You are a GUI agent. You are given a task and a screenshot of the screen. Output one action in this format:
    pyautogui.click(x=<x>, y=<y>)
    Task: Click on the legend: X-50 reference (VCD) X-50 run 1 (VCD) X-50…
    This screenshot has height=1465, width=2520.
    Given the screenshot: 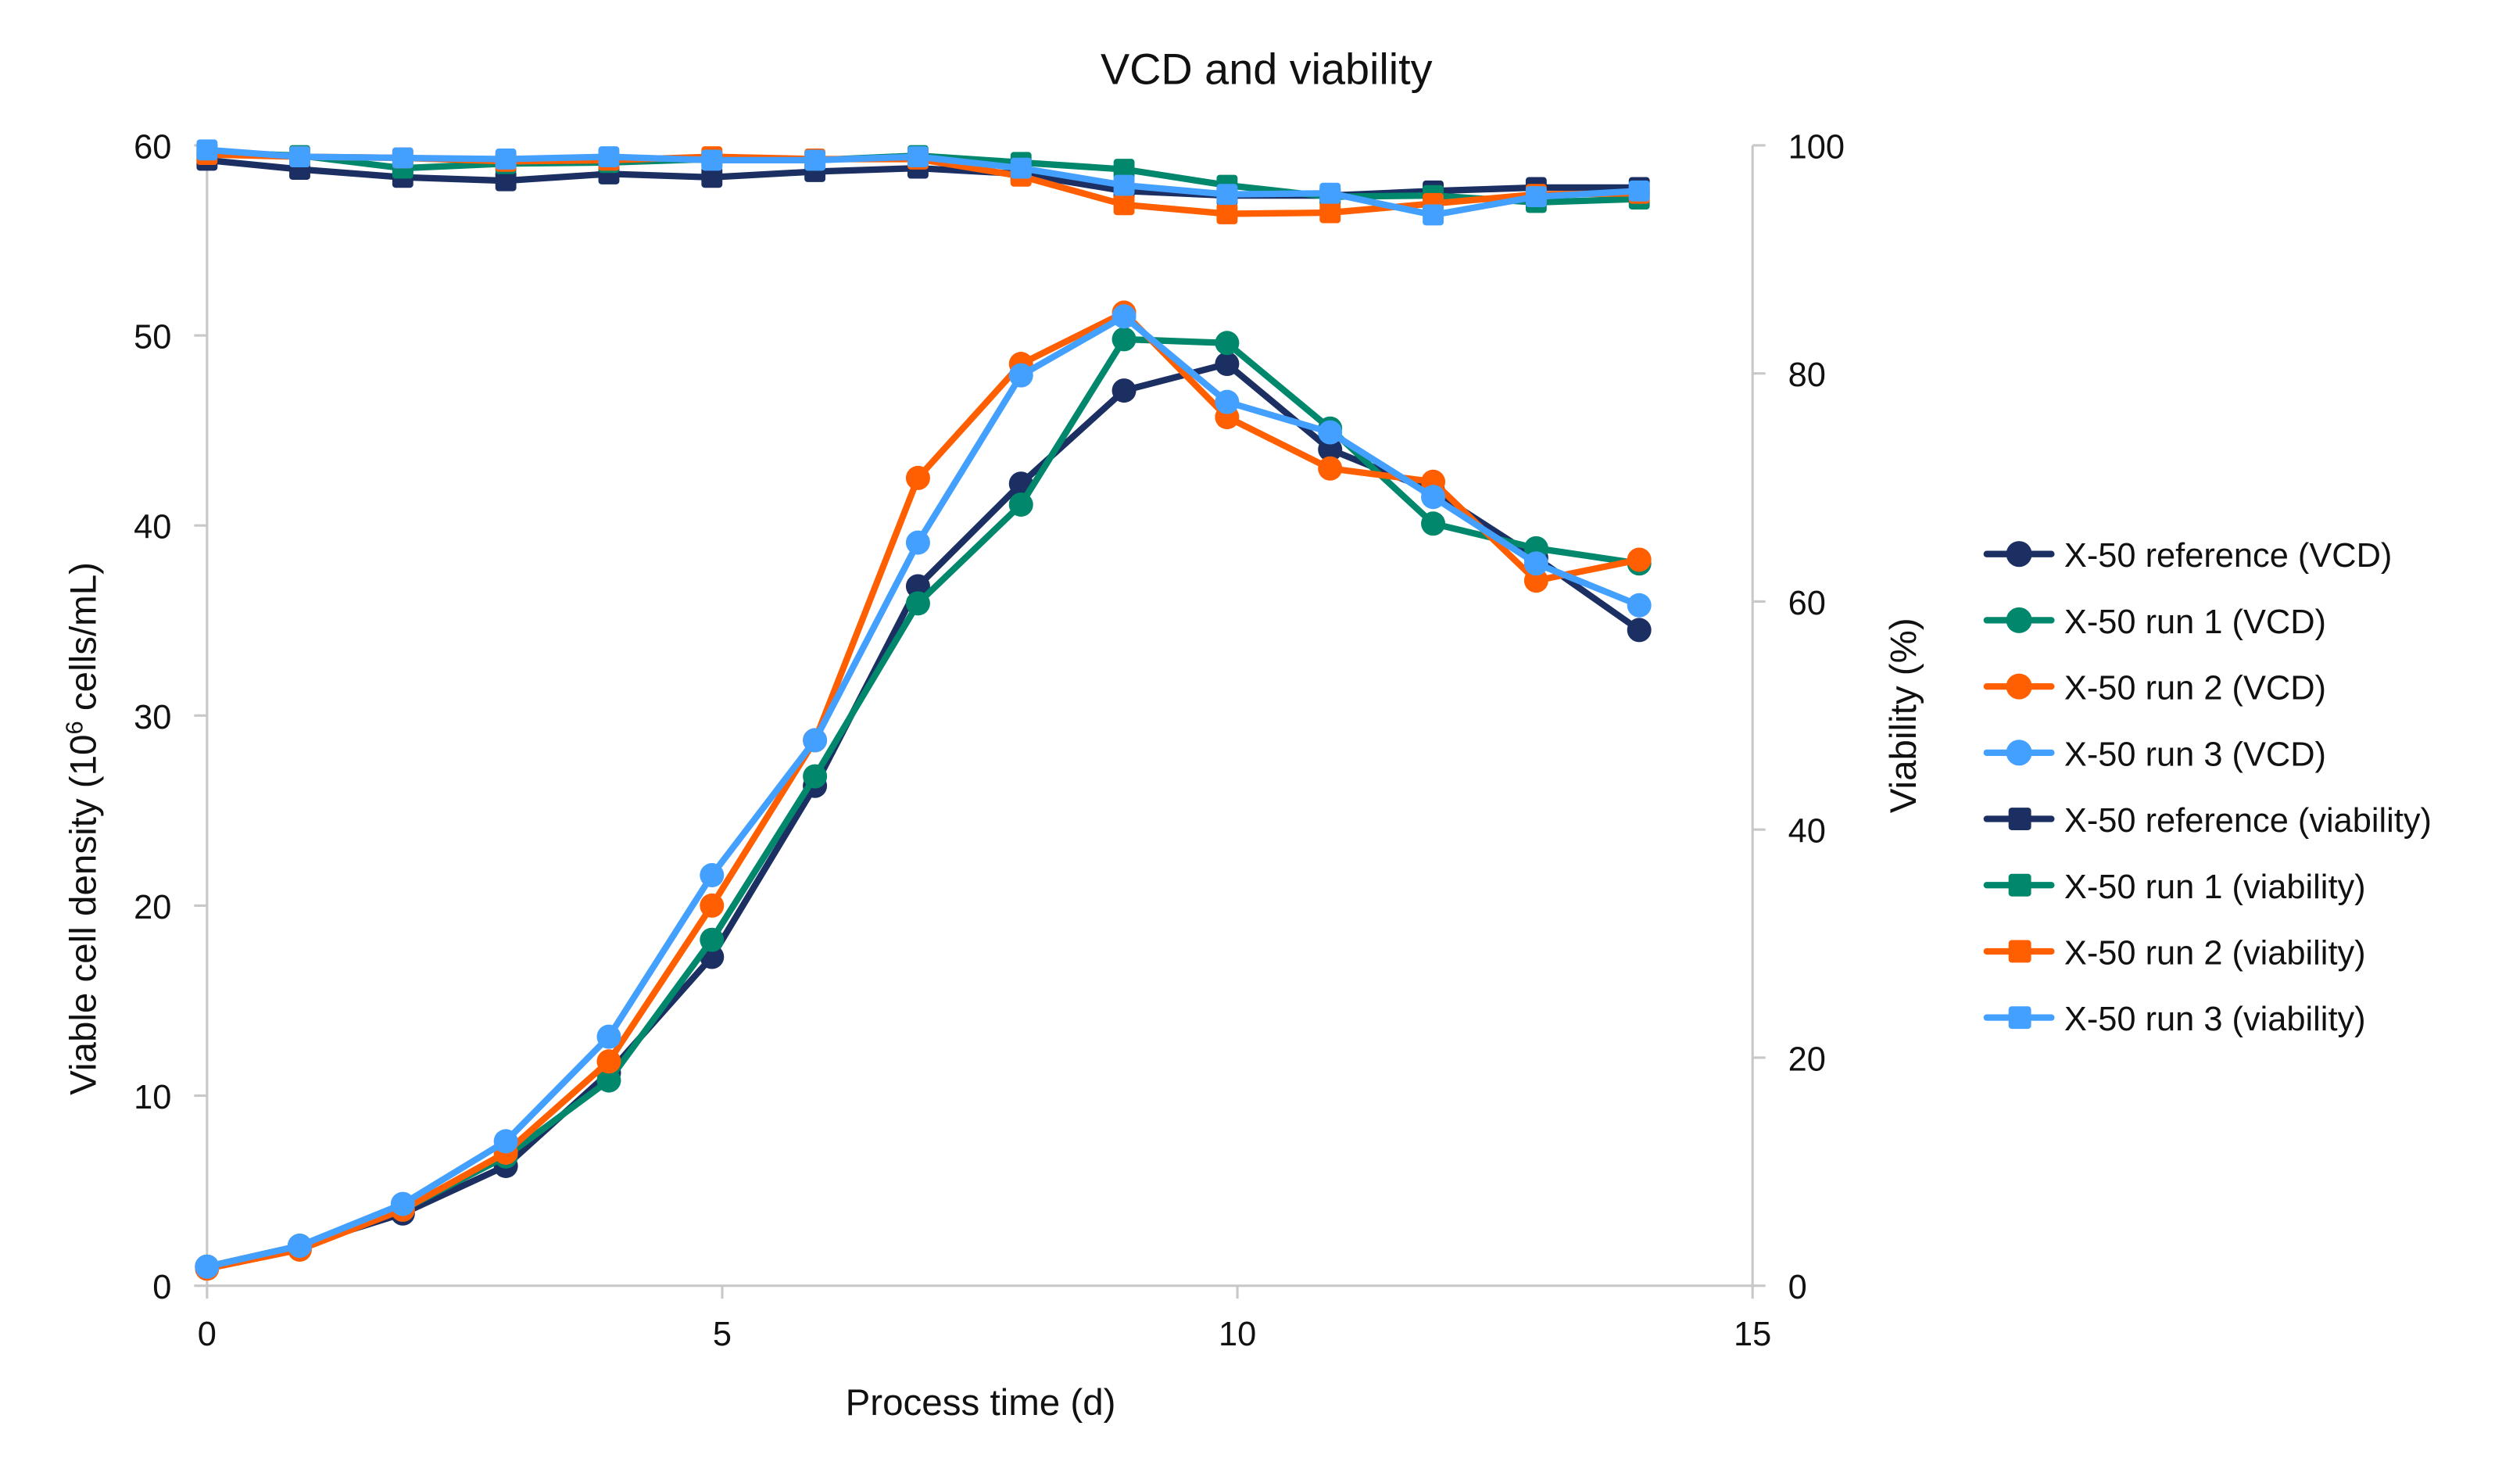 What is the action you would take?
    pyautogui.click(x=2207, y=787)
    